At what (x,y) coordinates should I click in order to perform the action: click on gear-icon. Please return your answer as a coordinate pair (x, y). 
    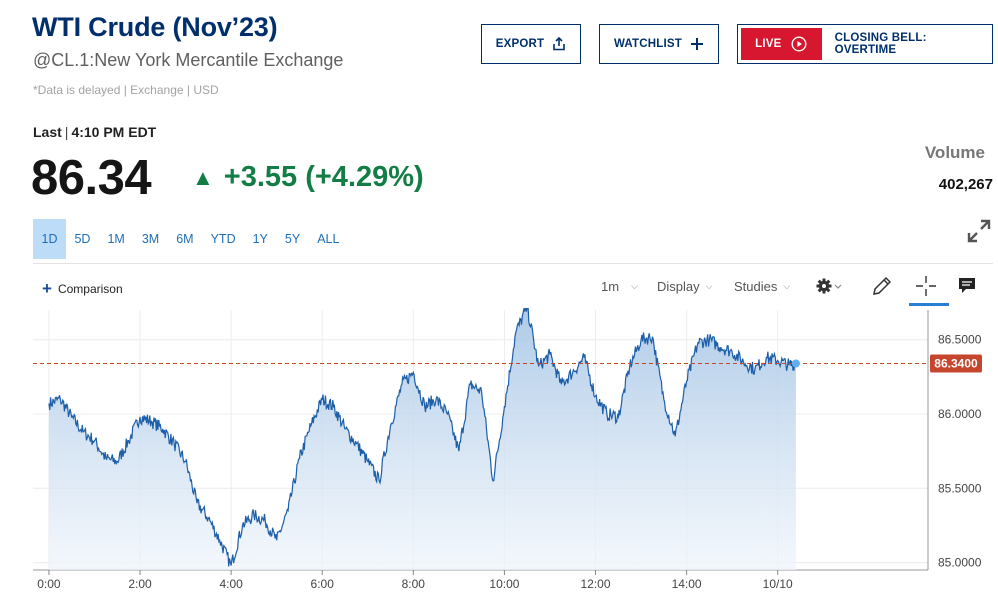
    Looking at the image, I should click on (829, 286).